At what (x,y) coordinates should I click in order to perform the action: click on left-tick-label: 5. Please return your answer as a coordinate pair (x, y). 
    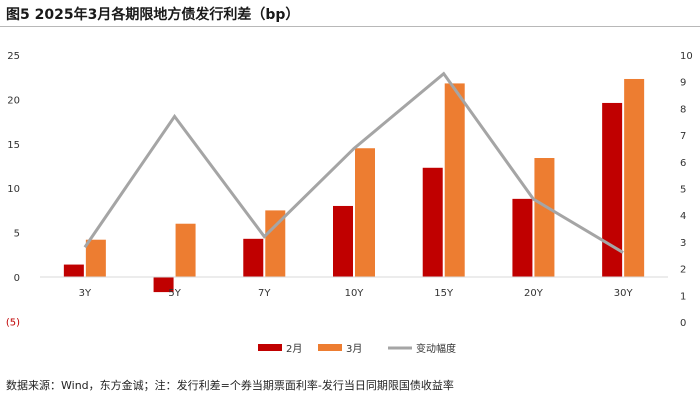
    Looking at the image, I should click on (17, 234).